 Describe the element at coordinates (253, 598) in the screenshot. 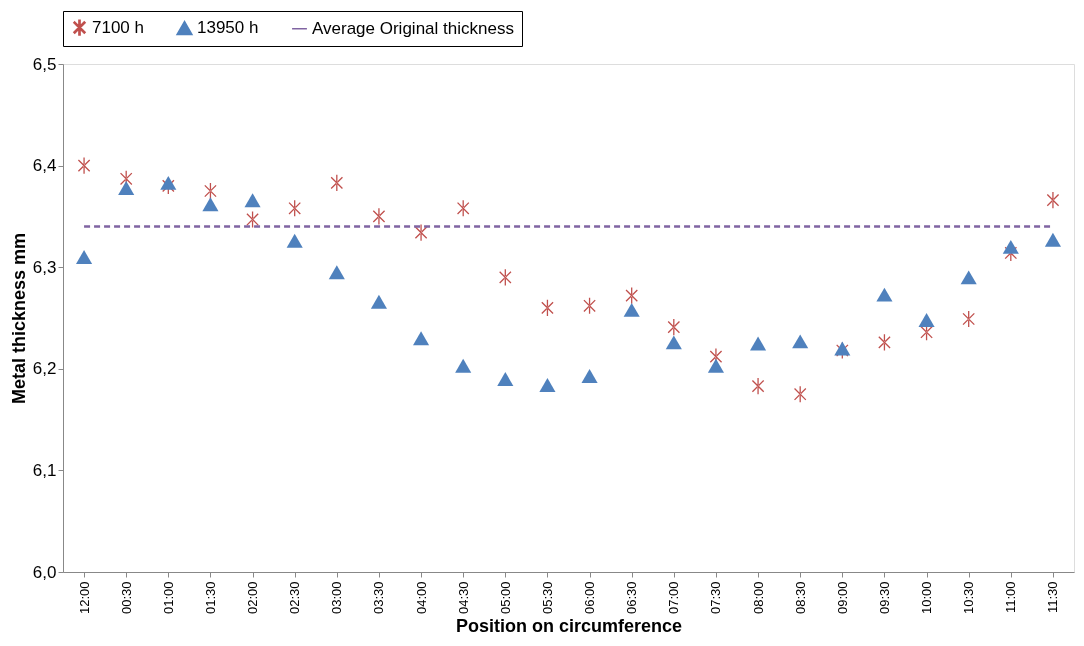

I see `x-tick-label: 02:00` at that location.